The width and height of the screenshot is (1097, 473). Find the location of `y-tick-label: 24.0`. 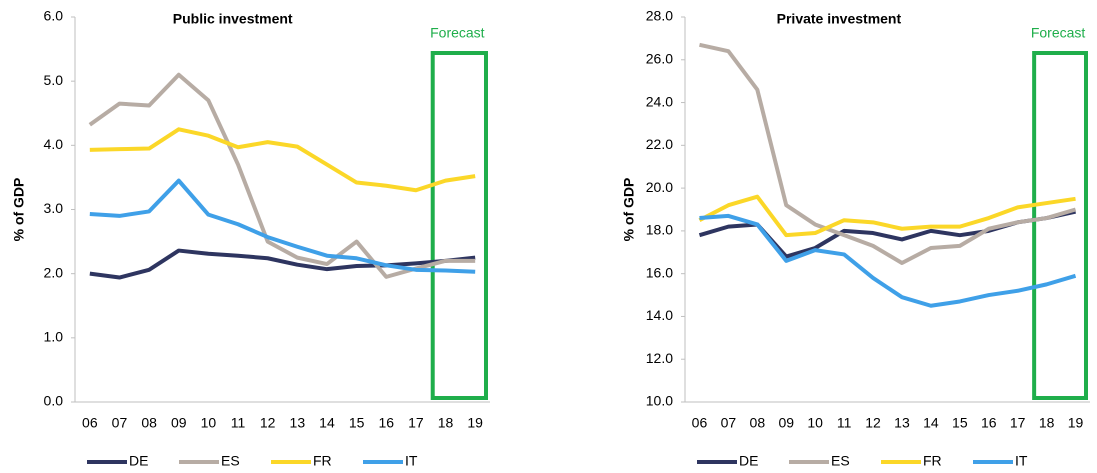

y-tick-label: 24.0 is located at coordinates (659, 101).